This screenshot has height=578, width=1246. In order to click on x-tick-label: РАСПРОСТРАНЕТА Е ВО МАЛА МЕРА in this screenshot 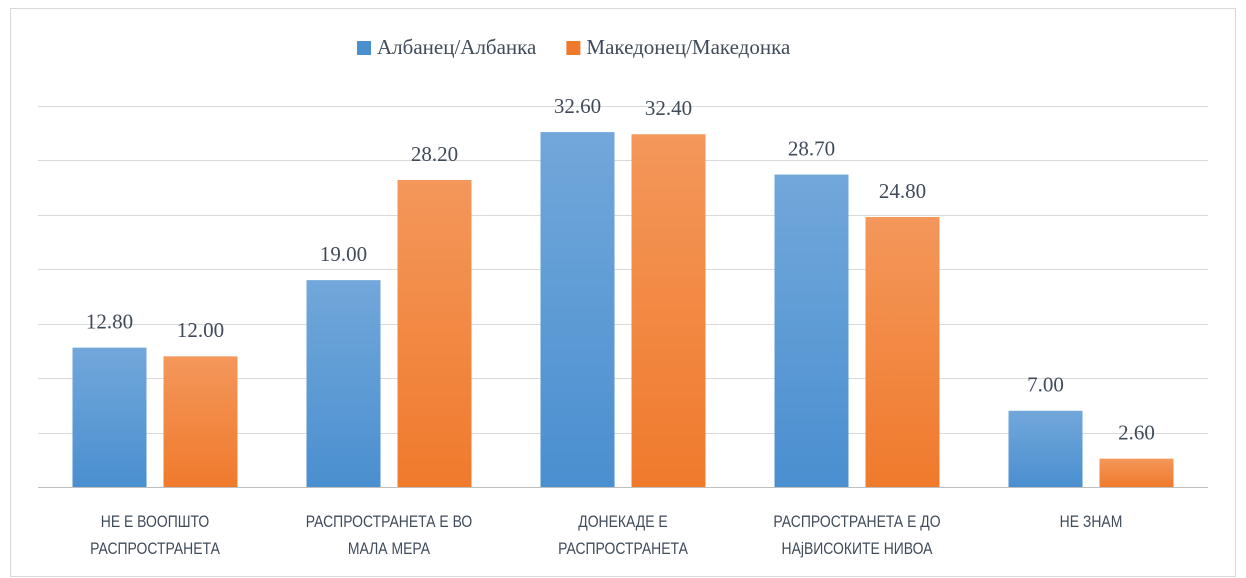, I will do `click(389, 535)`.